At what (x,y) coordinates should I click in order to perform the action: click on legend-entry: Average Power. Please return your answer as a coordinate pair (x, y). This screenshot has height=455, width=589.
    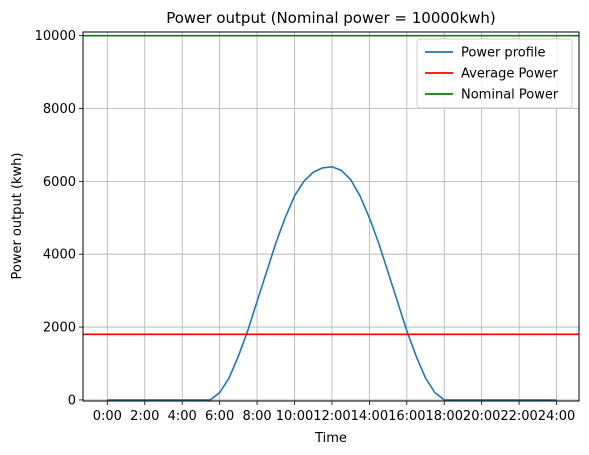
    Looking at the image, I should click on (509, 74).